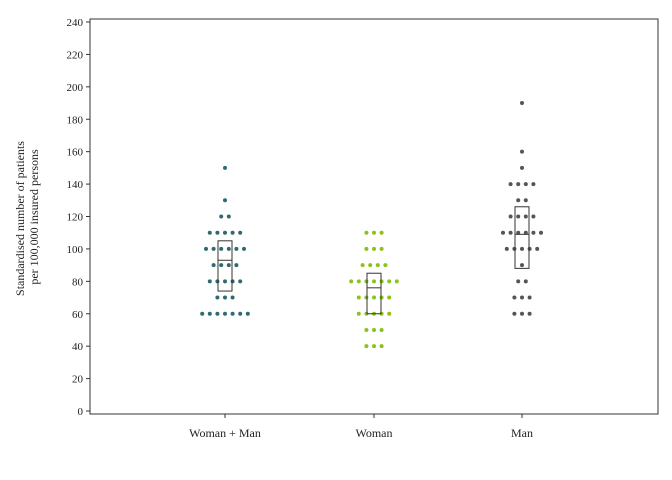 Image resolution: width=672 pixels, height=480 pixels. Describe the element at coordinates (78, 380) in the screenshot. I see `y-tick-label: 20` at that location.